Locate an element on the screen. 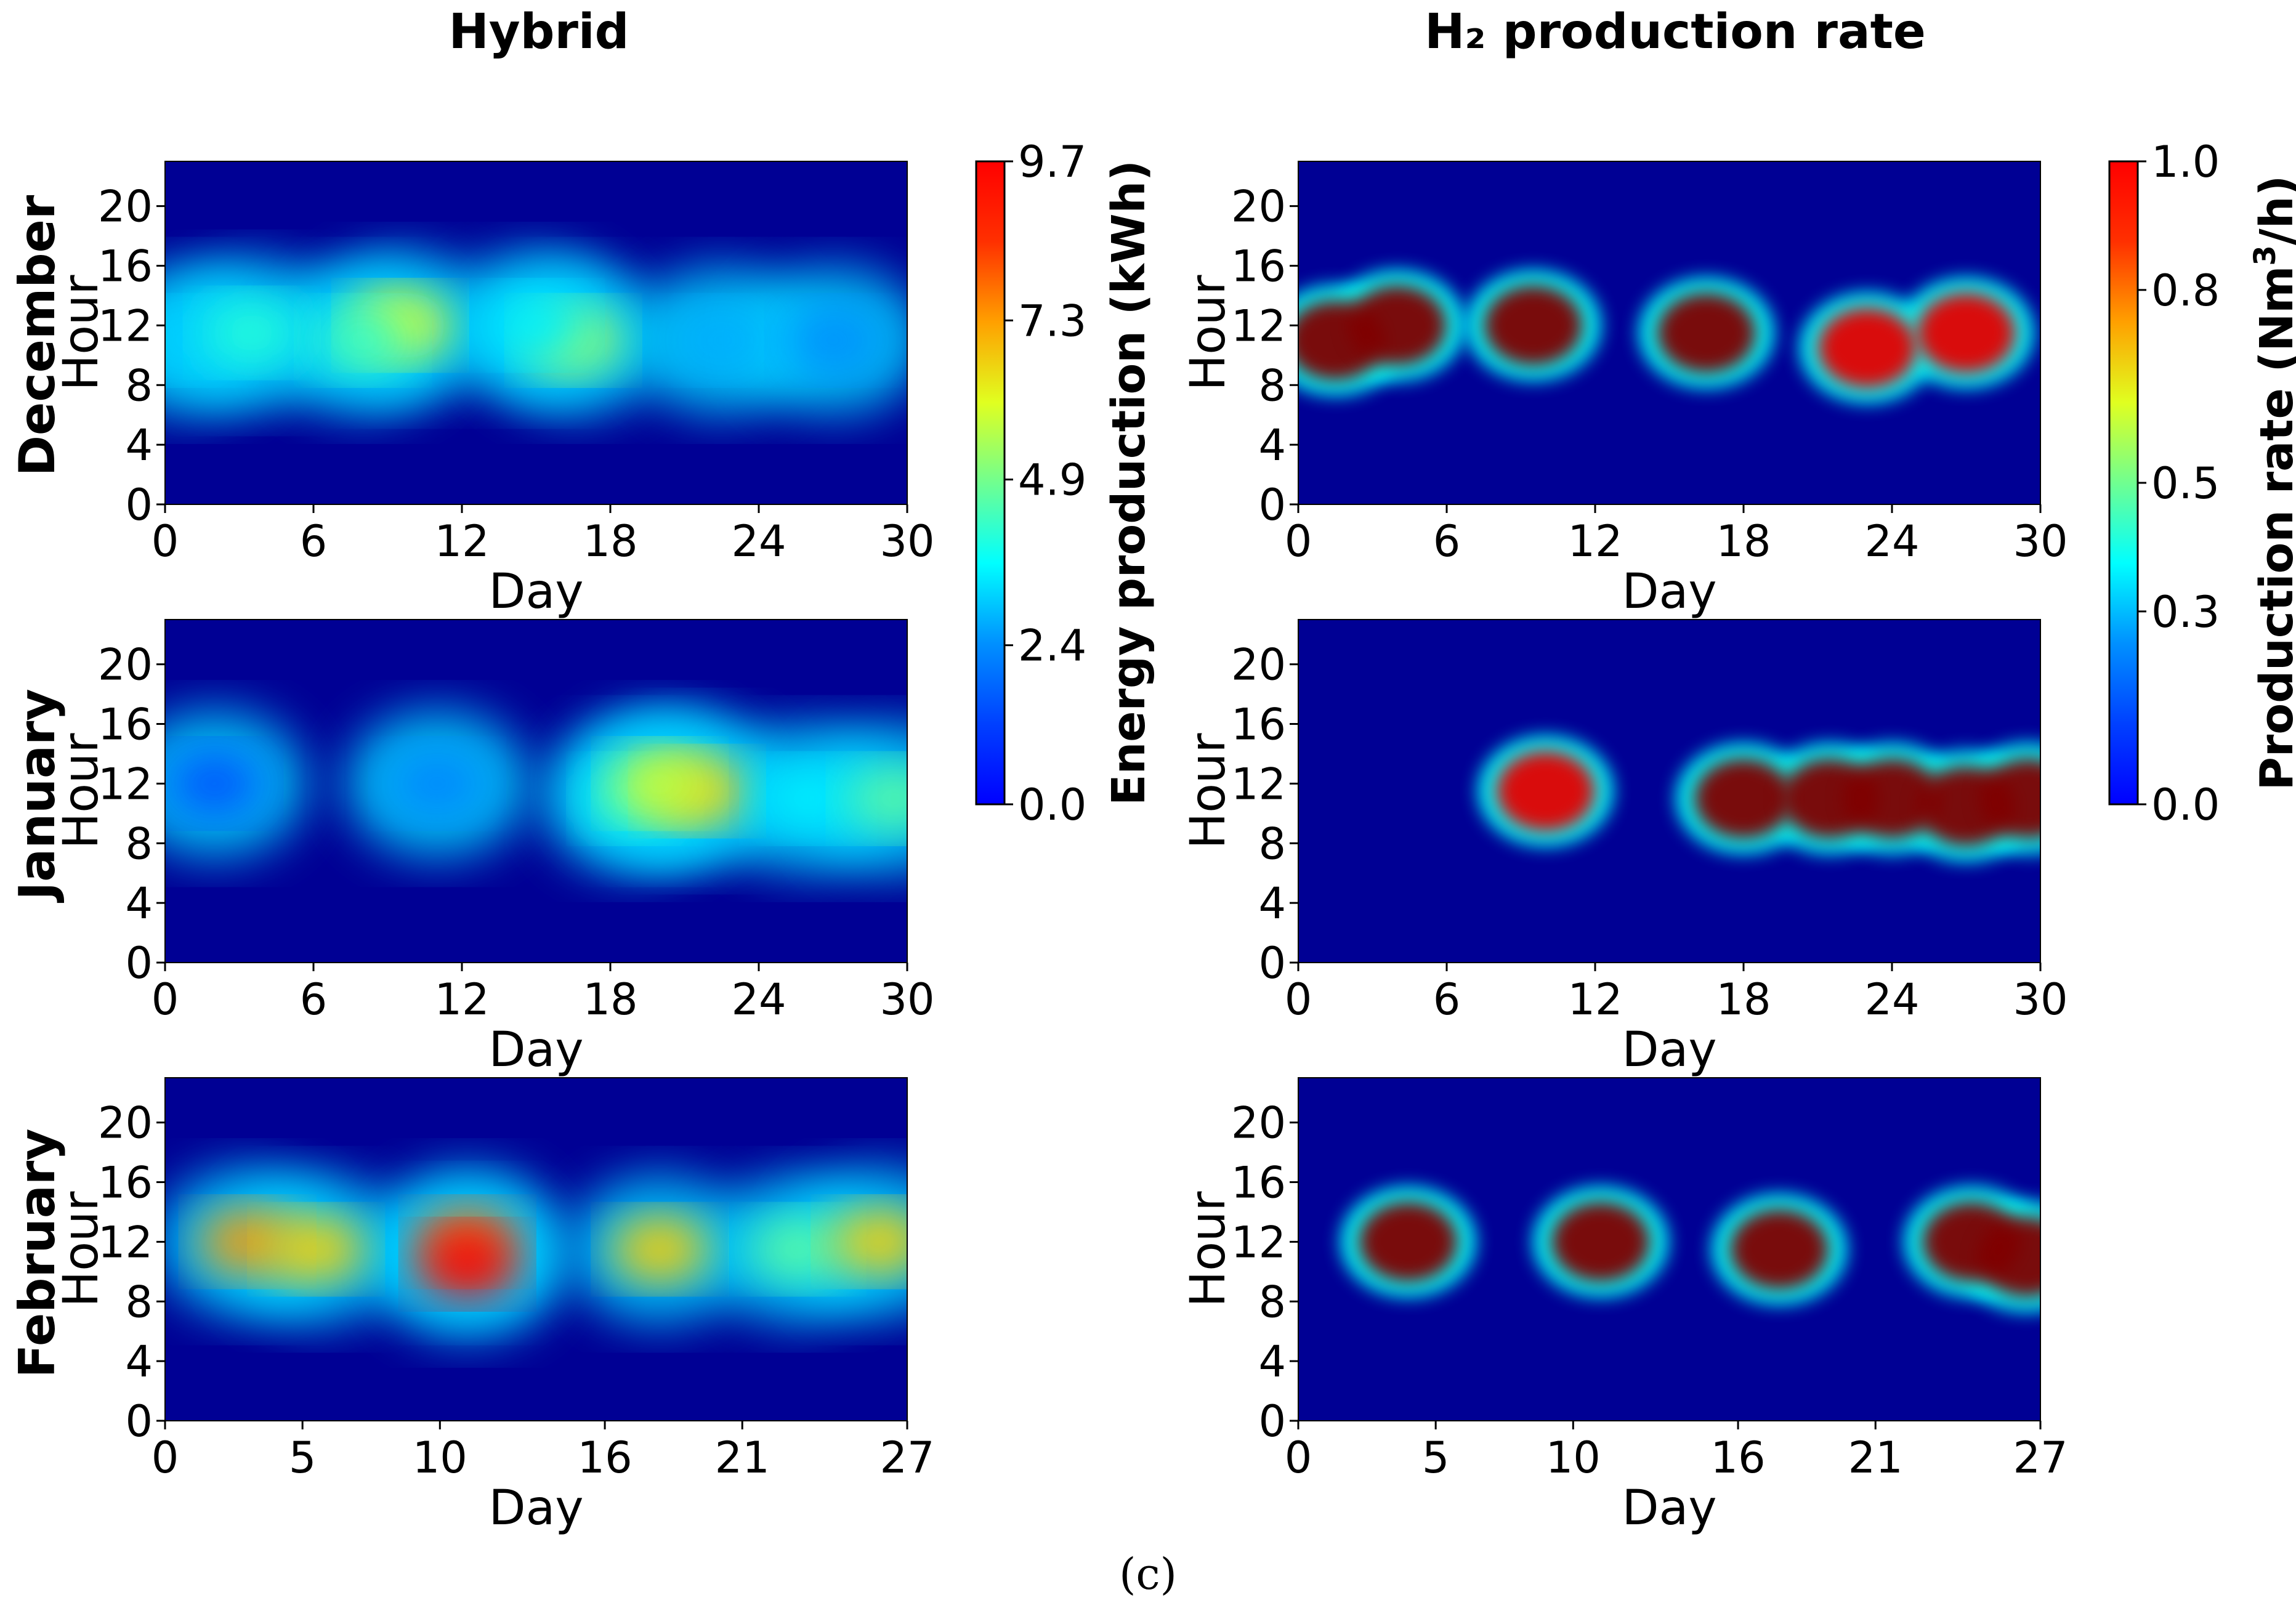 The height and width of the screenshot is (1608, 2296). column-title-hybrid: Hybrid is located at coordinates (539, 32).